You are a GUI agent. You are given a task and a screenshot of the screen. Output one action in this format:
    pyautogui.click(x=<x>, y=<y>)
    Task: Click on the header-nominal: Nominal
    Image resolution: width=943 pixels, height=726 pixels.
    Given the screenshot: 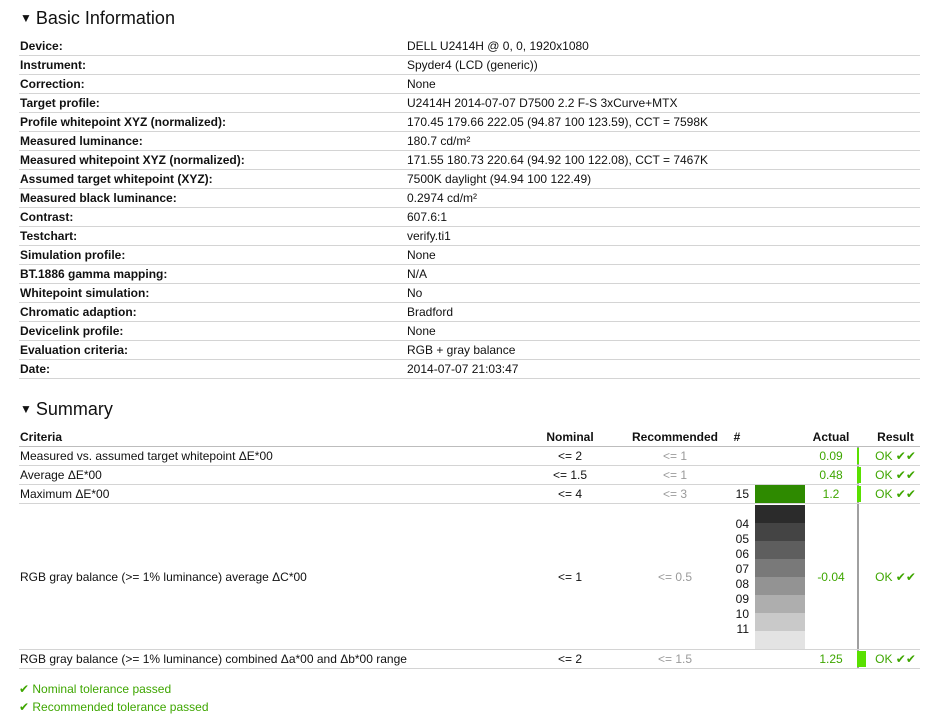 What is the action you would take?
    pyautogui.click(x=570, y=437)
    